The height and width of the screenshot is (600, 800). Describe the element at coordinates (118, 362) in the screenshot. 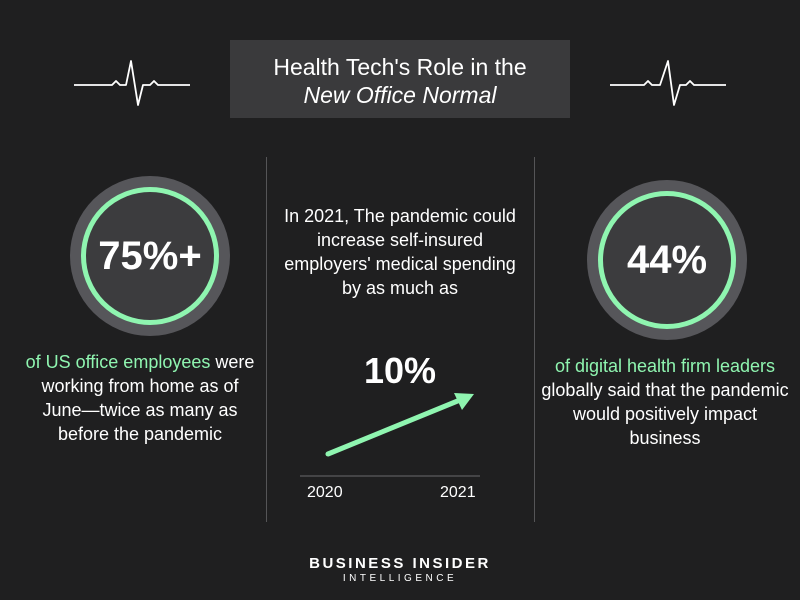

I see `stat-highlight-left: of US office employees` at that location.